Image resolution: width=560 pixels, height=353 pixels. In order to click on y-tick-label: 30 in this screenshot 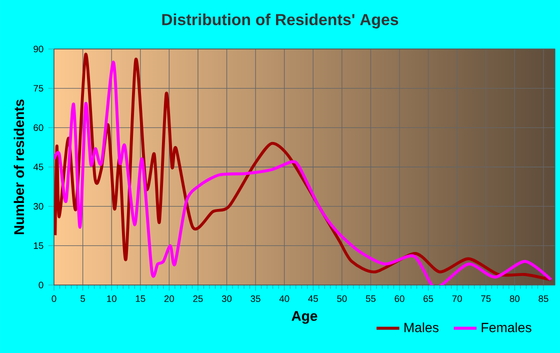, I will do `click(39, 206)`.